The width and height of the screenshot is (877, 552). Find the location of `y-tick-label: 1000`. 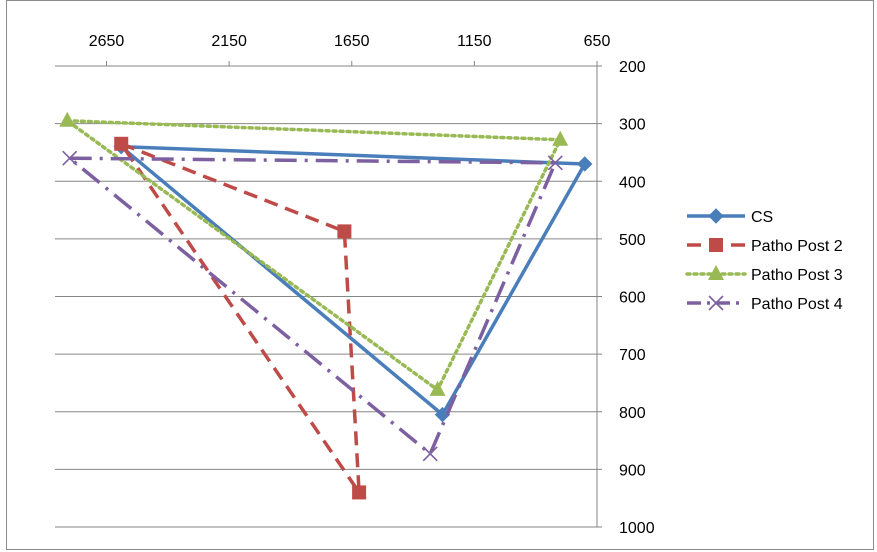

y-tick-label: 1000 is located at coordinates (637, 528).